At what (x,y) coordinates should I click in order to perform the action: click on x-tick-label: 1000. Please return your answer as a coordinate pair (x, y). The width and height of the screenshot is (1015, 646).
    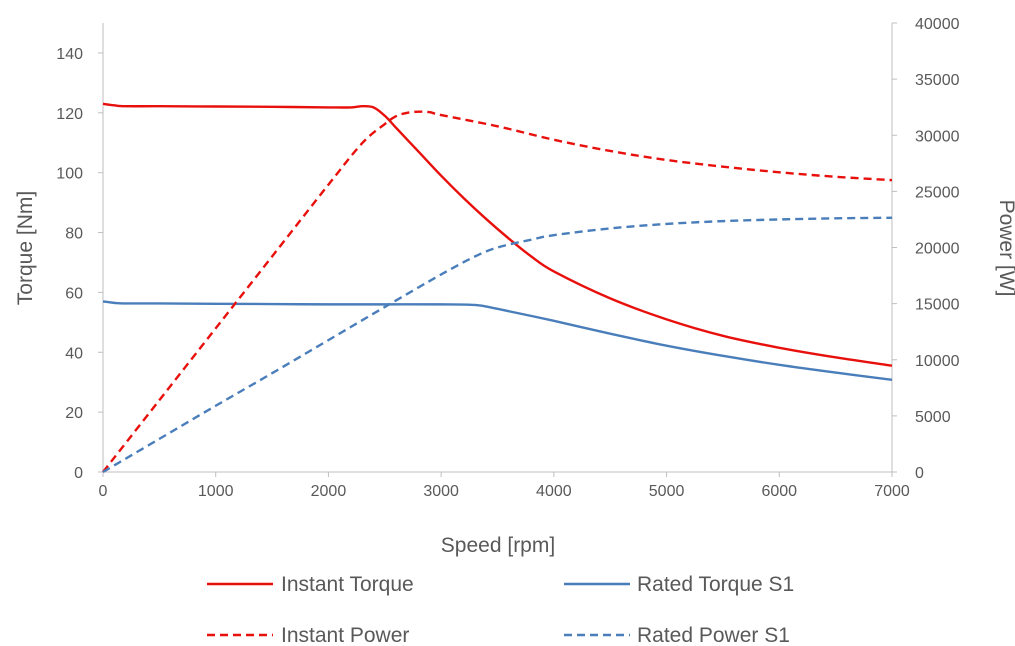
    Looking at the image, I should click on (216, 491).